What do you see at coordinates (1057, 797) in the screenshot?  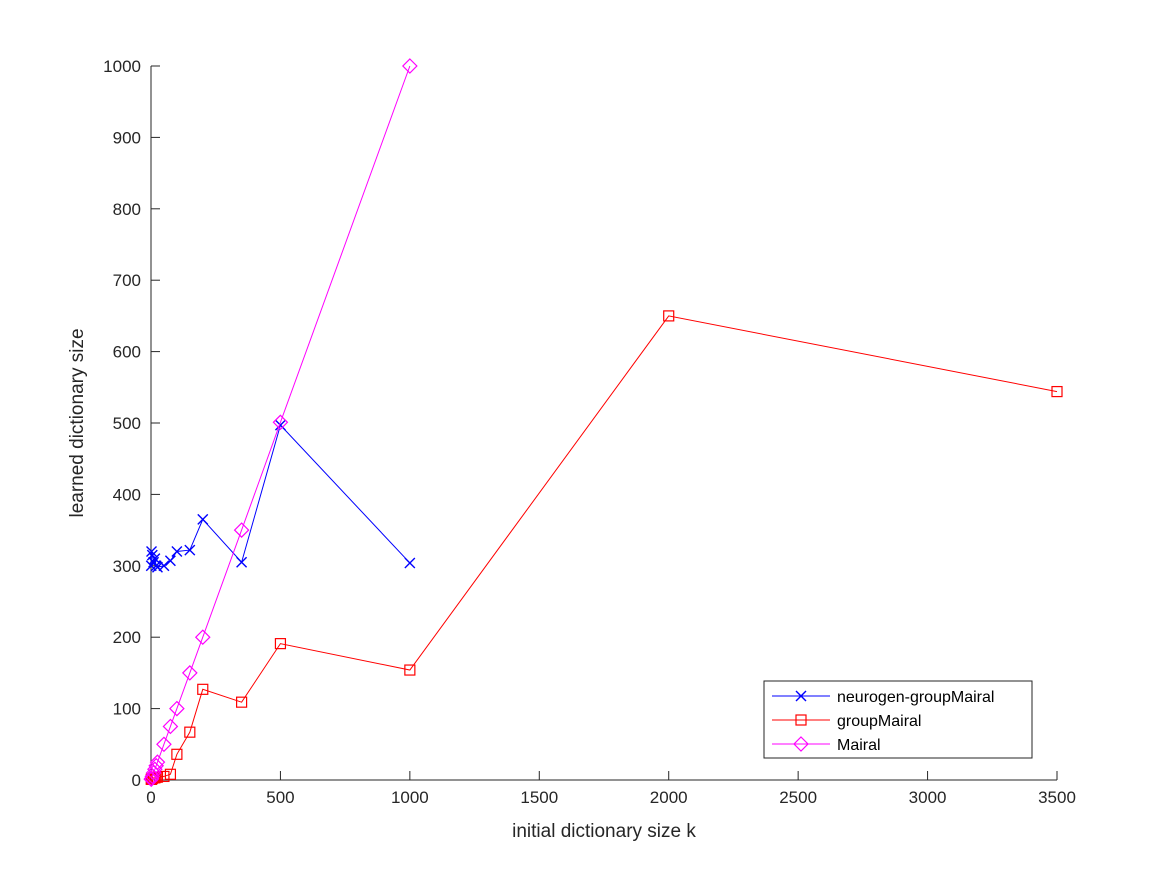 I see `x-tick-label: 3500` at bounding box center [1057, 797].